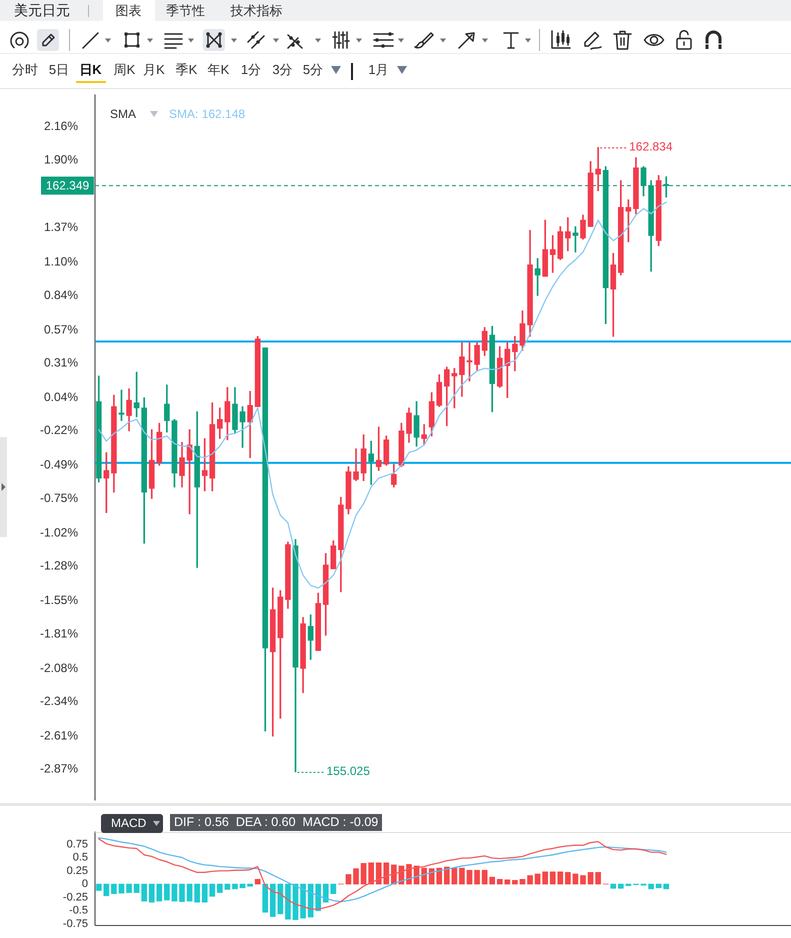 Image resolution: width=791 pixels, height=938 pixels. Describe the element at coordinates (42, 10) in the screenshot. I see `text: 美元日元` at that location.